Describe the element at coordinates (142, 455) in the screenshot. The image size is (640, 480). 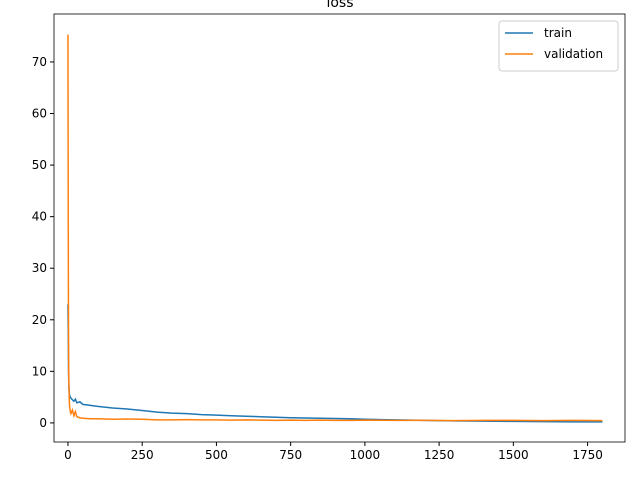
I see `x-tick-label: 250` at that location.